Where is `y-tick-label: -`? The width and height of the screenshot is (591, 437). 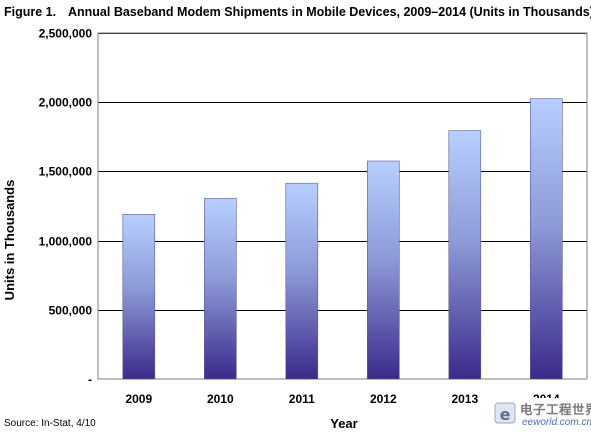 y-tick-label: - is located at coordinates (90, 380).